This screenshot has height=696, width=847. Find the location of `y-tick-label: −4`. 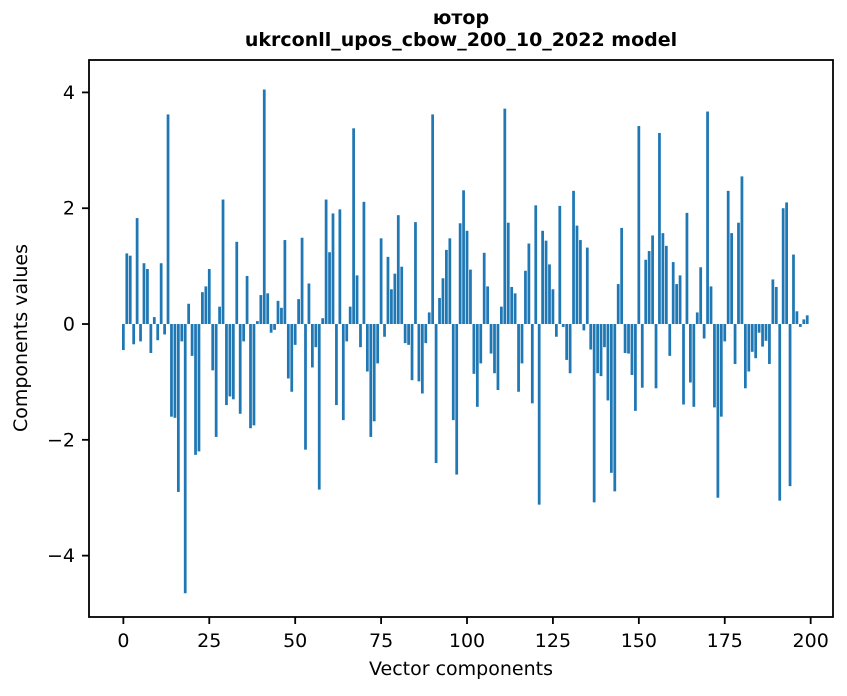

y-tick-label: −4 is located at coordinates (61, 556).